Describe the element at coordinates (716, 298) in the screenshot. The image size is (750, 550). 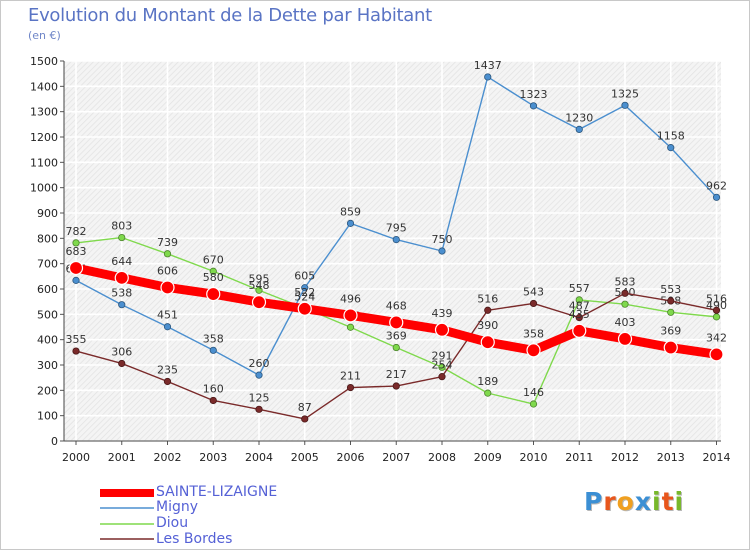
I see `data-label-les-bordes: 516` at that location.